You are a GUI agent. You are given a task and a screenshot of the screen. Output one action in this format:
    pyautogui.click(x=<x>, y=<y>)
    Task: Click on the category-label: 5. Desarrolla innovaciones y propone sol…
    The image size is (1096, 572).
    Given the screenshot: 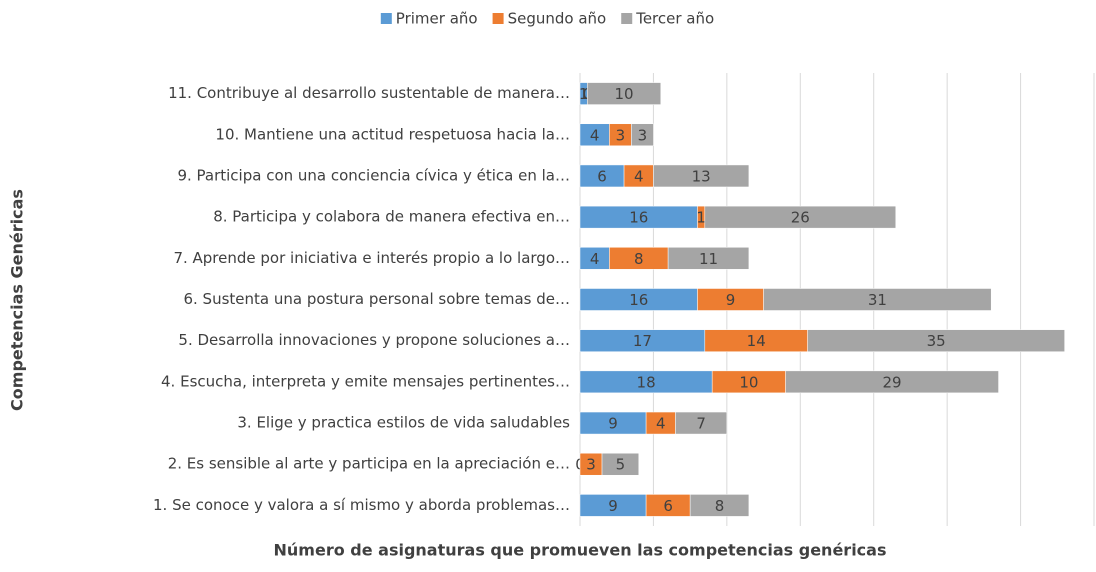 What is the action you would take?
    pyautogui.click(x=374, y=340)
    